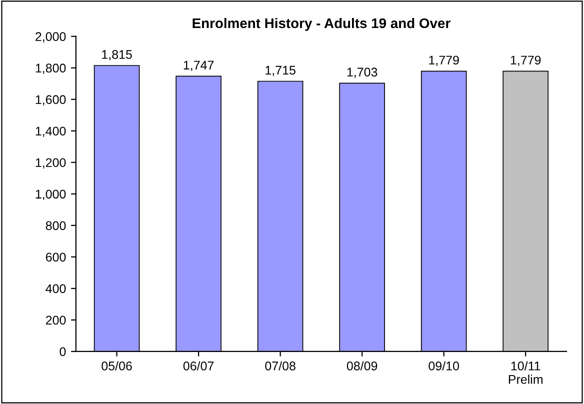 This screenshot has height=404, width=584. I want to click on y-tick-label: 1,800, so click(51, 69).